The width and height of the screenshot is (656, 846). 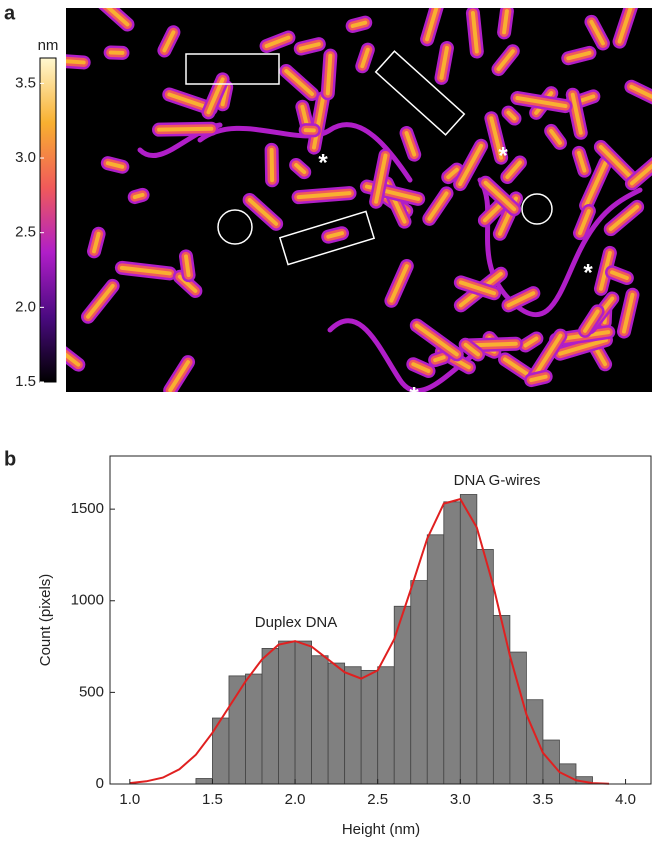 I want to click on x-tick-label: 4.0, so click(x=625, y=799).